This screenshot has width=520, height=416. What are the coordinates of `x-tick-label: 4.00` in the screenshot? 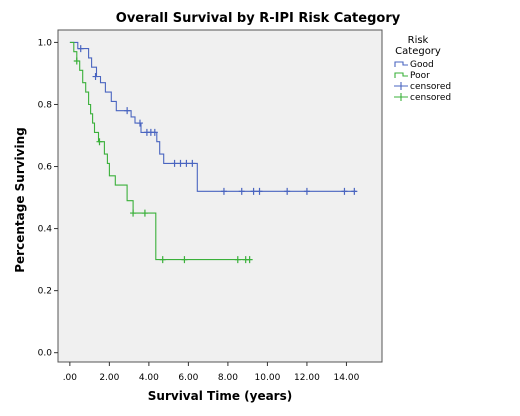 It's located at (149, 378).